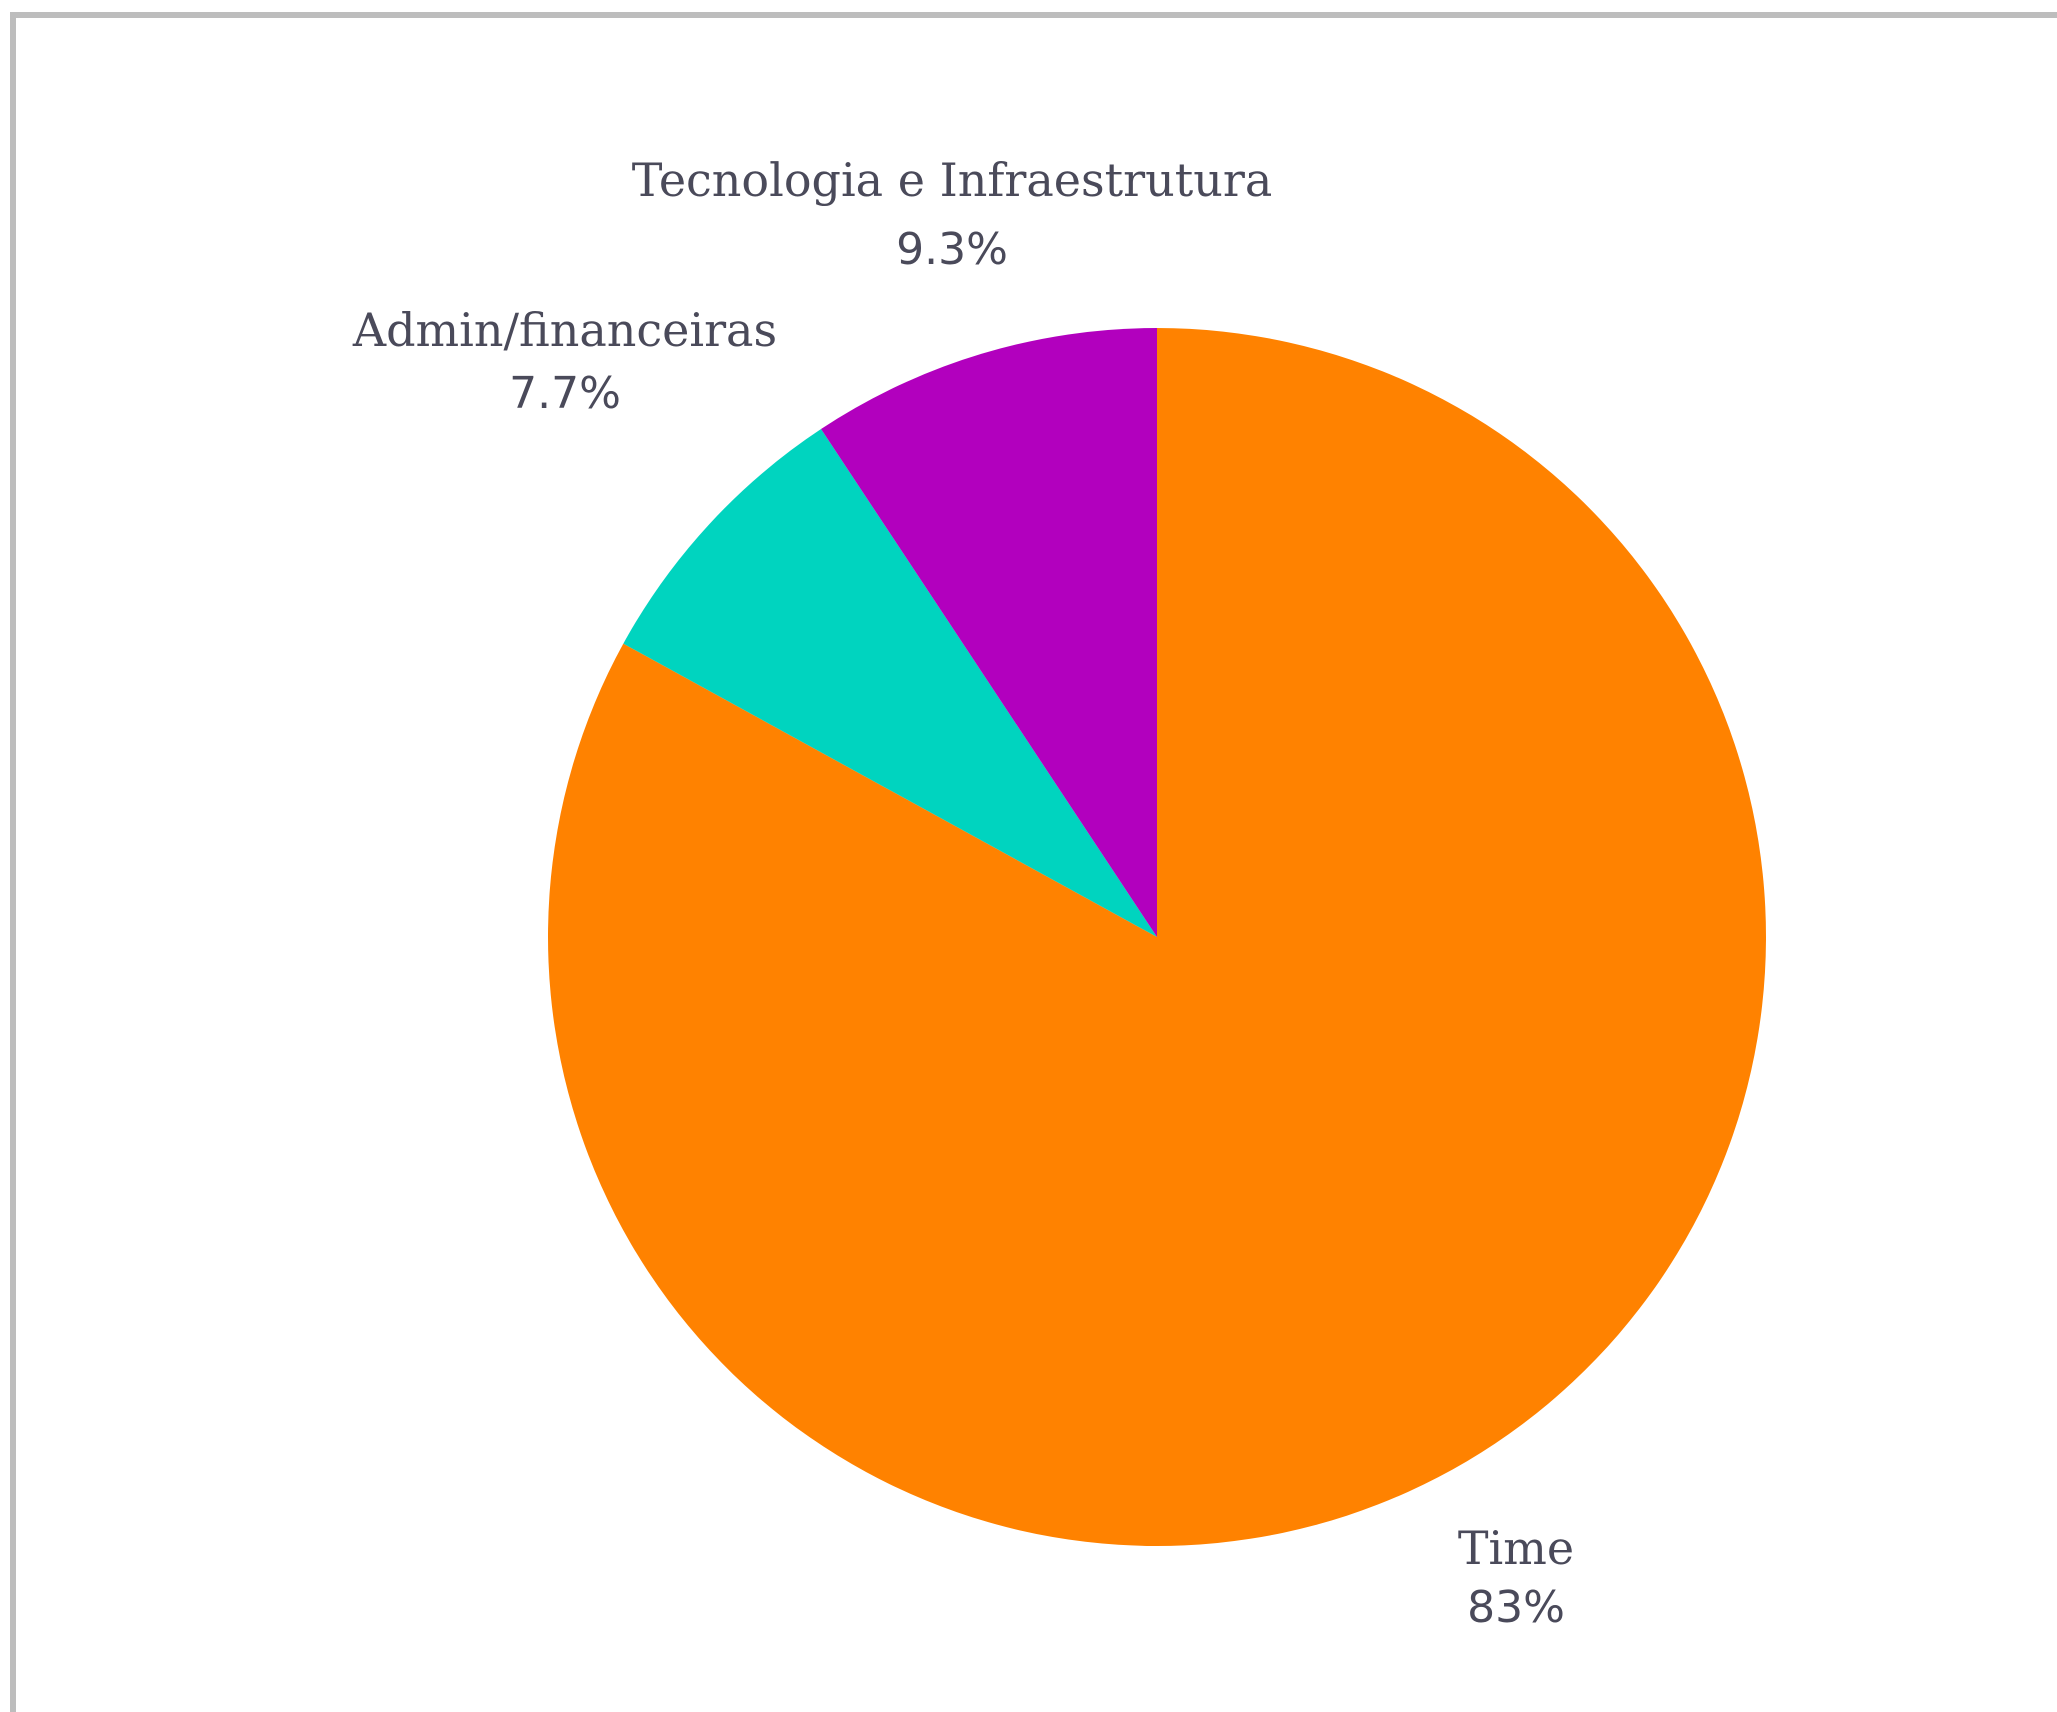 This screenshot has height=1712, width=2057. I want to click on slice-label-admin: Admin/financeiras, so click(564, 330).